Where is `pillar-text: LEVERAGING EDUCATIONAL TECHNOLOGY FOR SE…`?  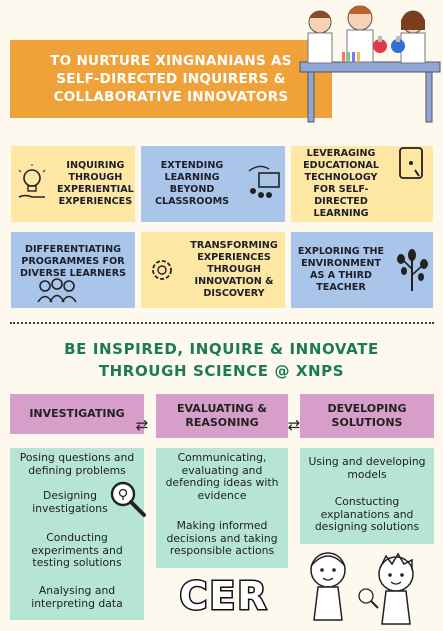
pillar-text: LEVERAGING EDUCATIONAL TECHNOLOGY FOR SE… is located at coordinates (341, 183).